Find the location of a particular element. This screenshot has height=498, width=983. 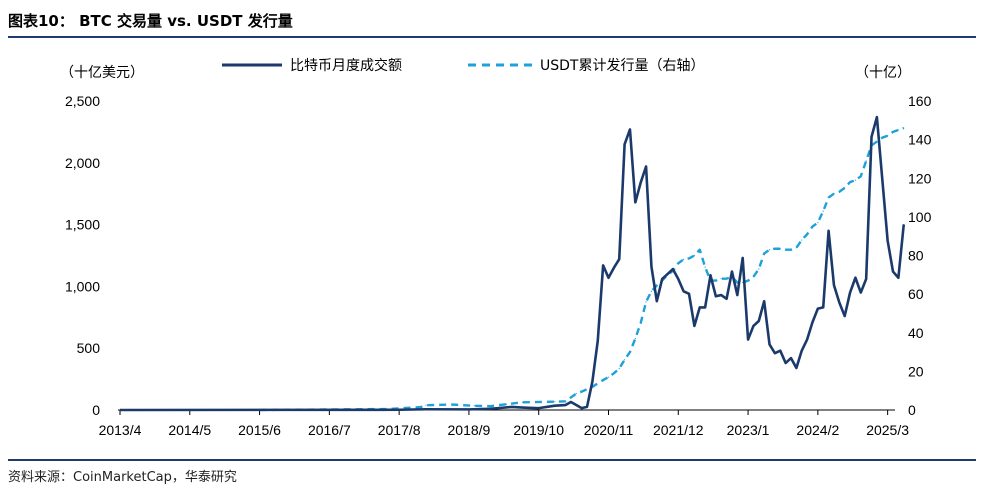

x-tick-label: 2024/2 is located at coordinates (817, 430).